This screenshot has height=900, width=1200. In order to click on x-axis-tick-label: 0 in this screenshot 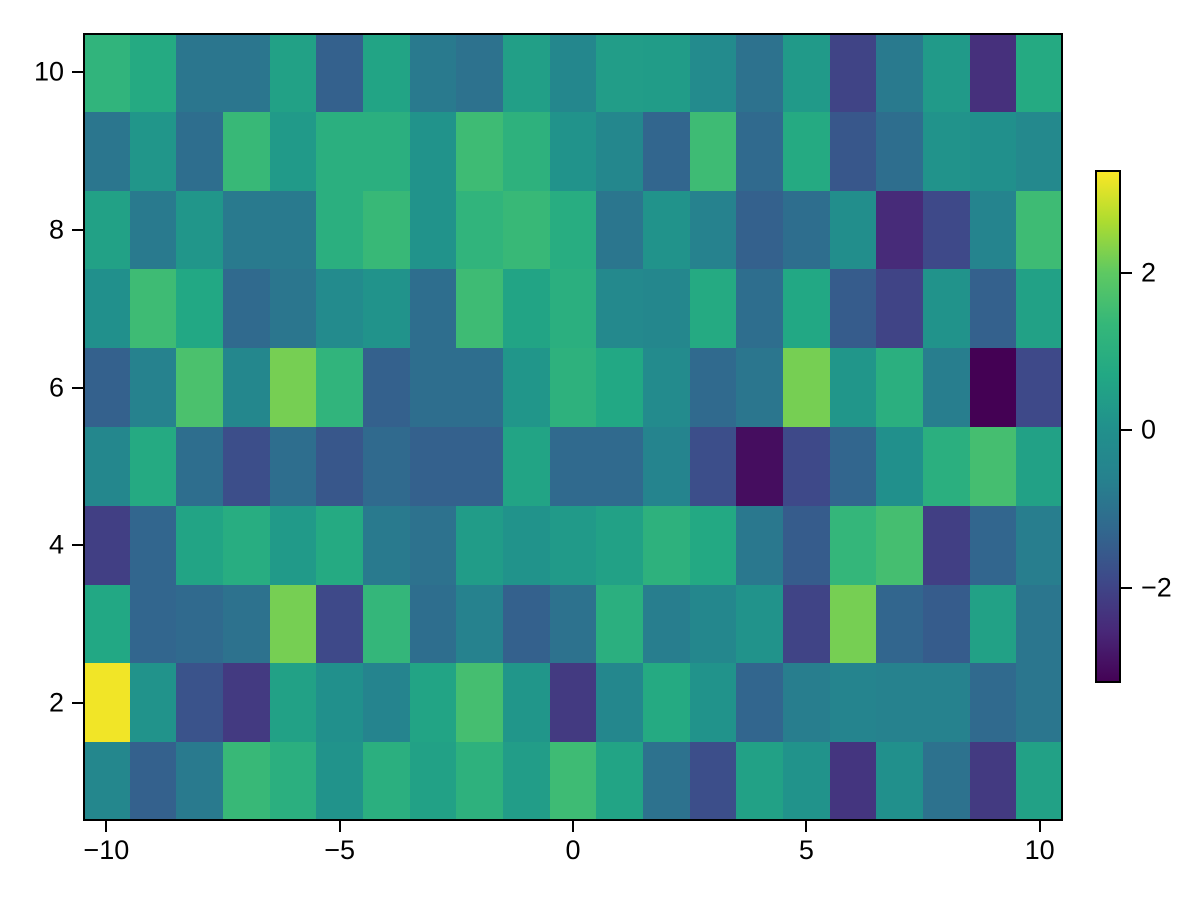, I will do `click(573, 850)`.